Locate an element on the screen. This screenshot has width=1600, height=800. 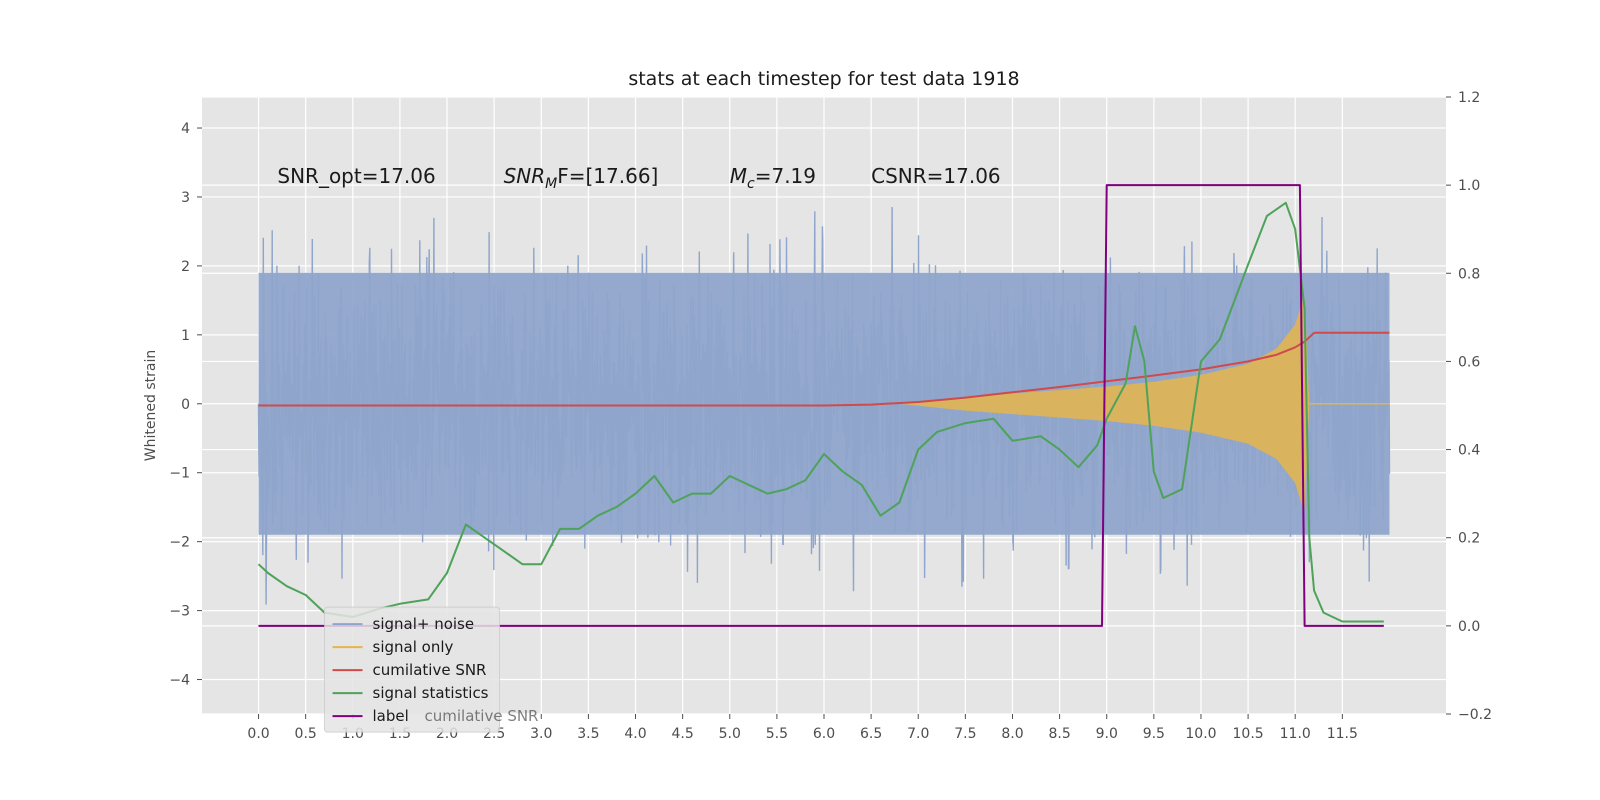
x-tick-label: 3.0 is located at coordinates (541, 734).